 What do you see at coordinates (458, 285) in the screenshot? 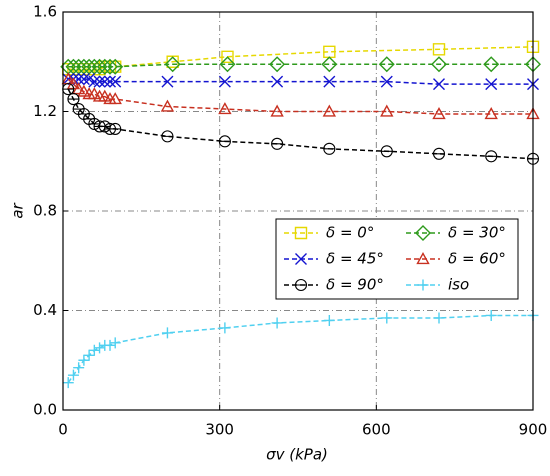
I see `legend-label: iso` at bounding box center [458, 285].